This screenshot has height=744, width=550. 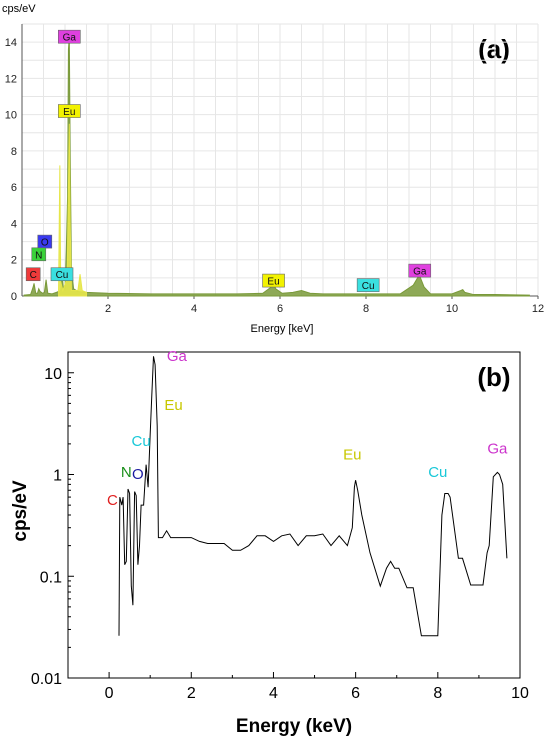 I want to click on x-tick-label: 12, so click(x=538, y=309).